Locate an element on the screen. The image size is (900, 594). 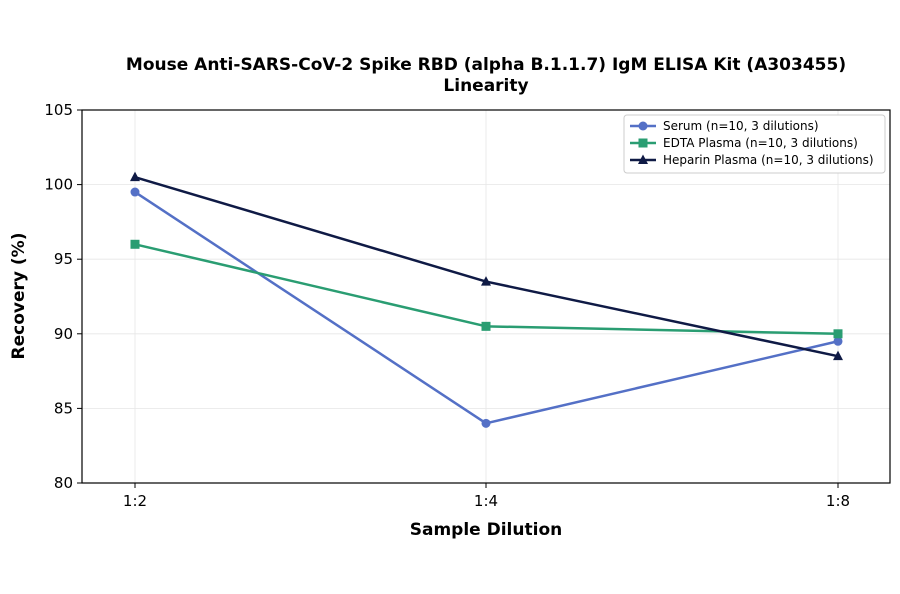
legend-item: Heparin Plasma (n=10, 3 dilutions) is located at coordinates (752, 160).